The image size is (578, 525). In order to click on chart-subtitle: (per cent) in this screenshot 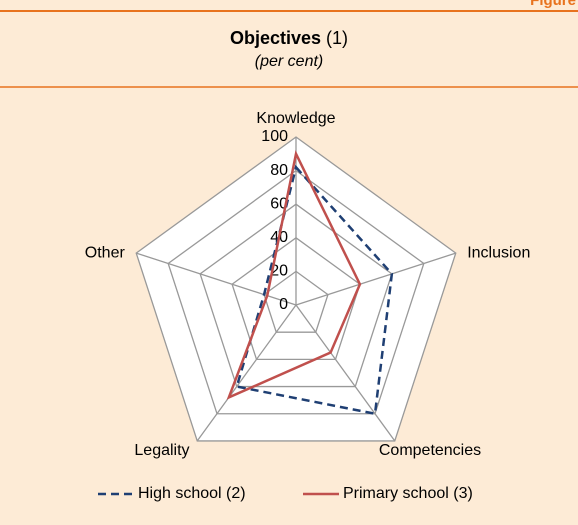, I will do `click(289, 61)`.